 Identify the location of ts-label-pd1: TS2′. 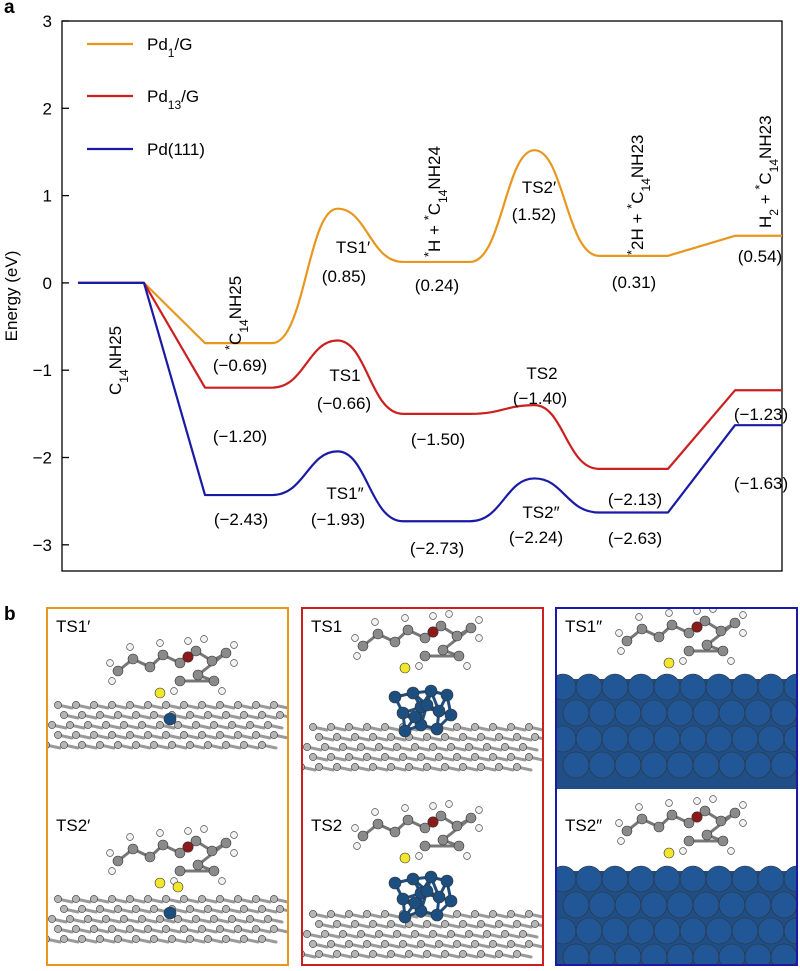
(539, 187).